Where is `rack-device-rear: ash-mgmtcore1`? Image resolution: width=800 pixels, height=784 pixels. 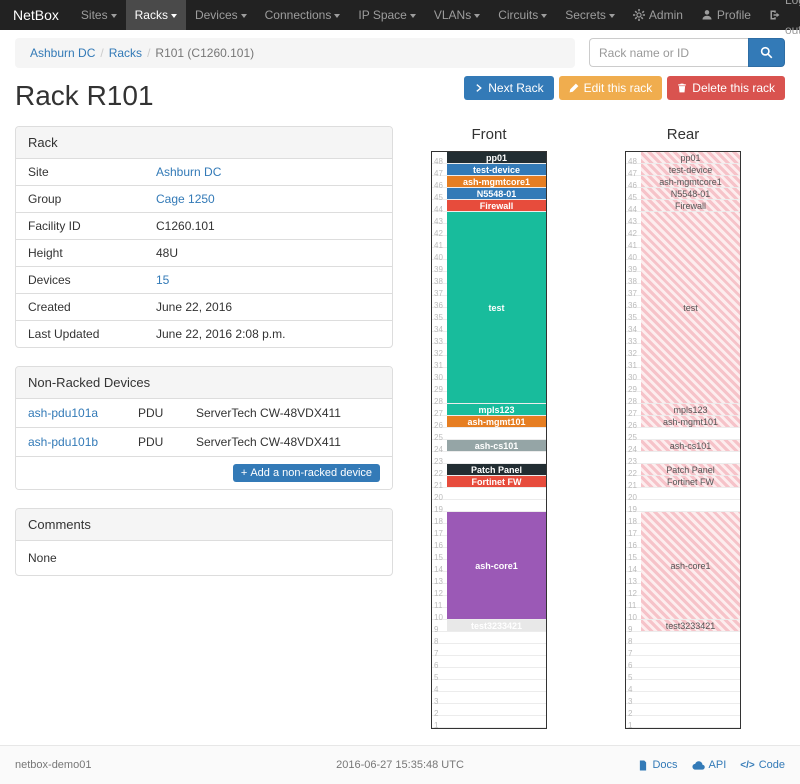
rack-device-rear: ash-mgmtcore1 is located at coordinates (690, 181).